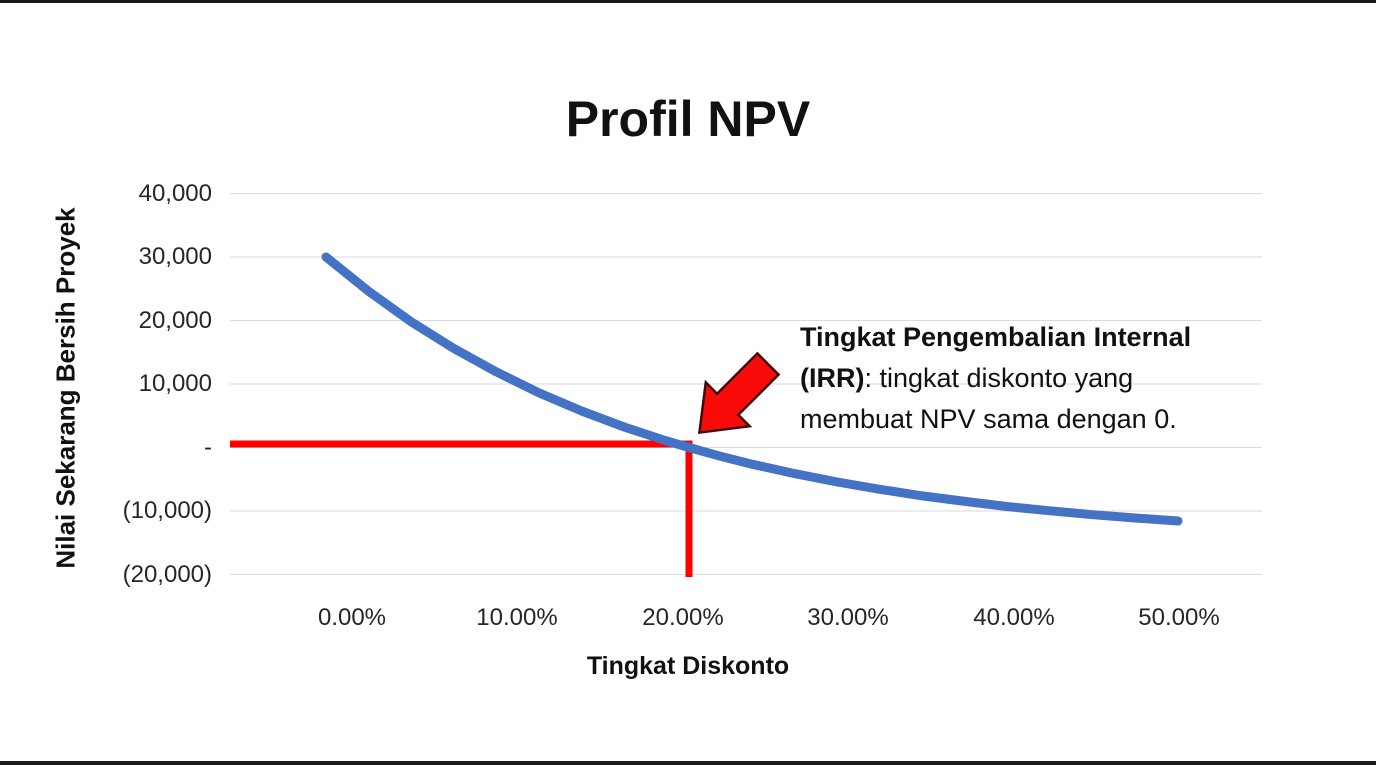 The image size is (1376, 768). What do you see at coordinates (688, 763) in the screenshot?
I see `photo-edge-bottom` at bounding box center [688, 763].